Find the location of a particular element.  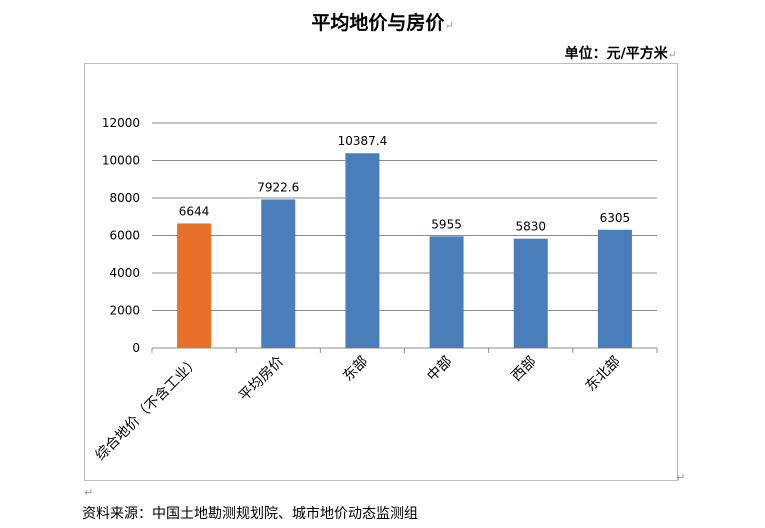

chart-title-text: 平均地价与房价 is located at coordinates (378, 23).